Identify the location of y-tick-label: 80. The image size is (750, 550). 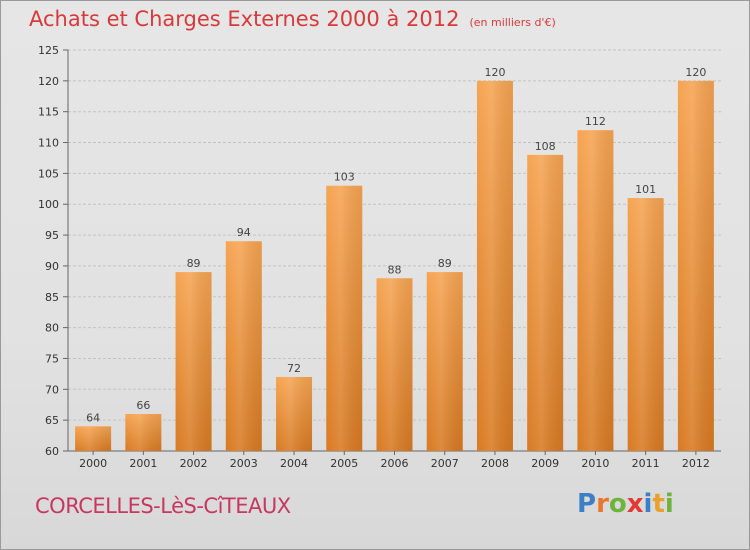
(52, 328).